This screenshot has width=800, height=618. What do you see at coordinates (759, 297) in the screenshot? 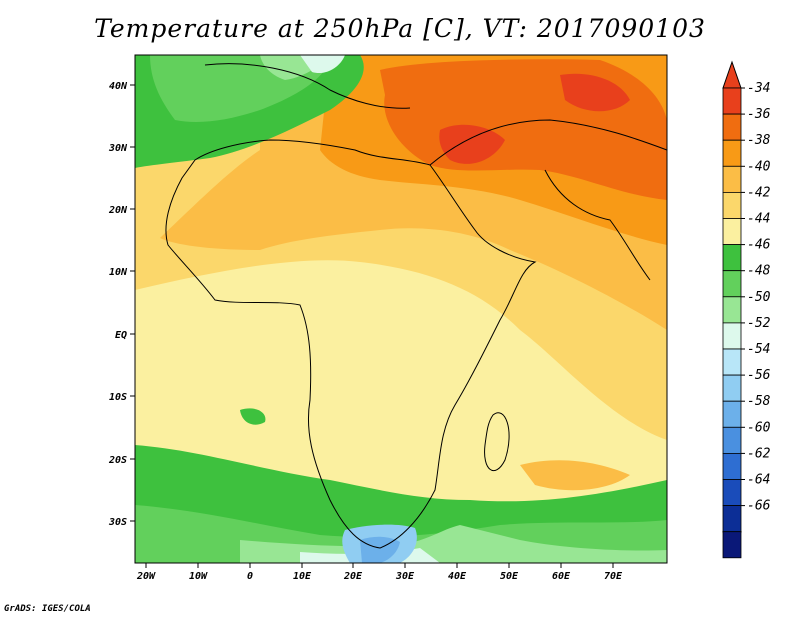
I see `colorbar-label: -50` at bounding box center [759, 297].